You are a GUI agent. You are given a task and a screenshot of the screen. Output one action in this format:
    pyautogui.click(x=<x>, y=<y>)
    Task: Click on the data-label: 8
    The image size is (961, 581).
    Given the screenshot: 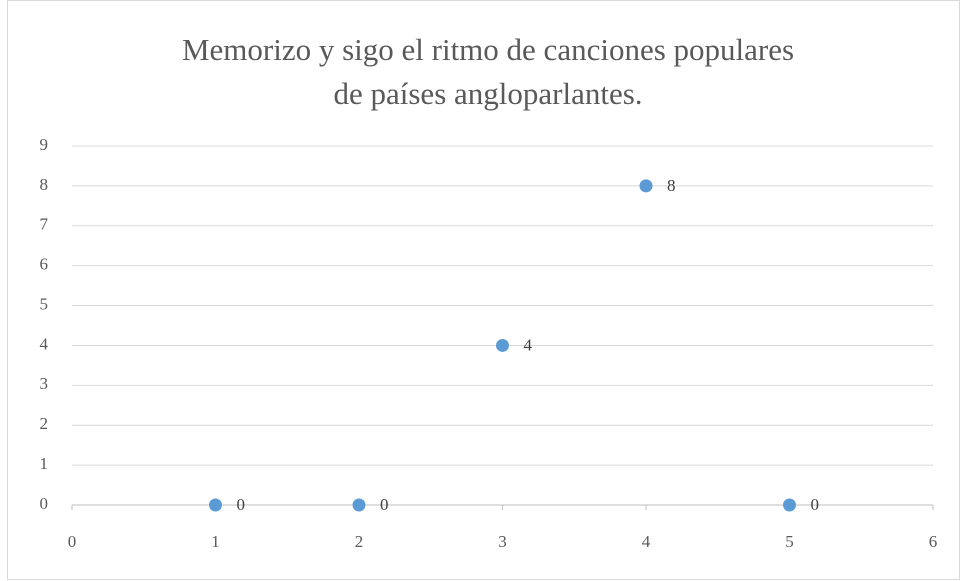 What is the action you would take?
    pyautogui.click(x=671, y=185)
    